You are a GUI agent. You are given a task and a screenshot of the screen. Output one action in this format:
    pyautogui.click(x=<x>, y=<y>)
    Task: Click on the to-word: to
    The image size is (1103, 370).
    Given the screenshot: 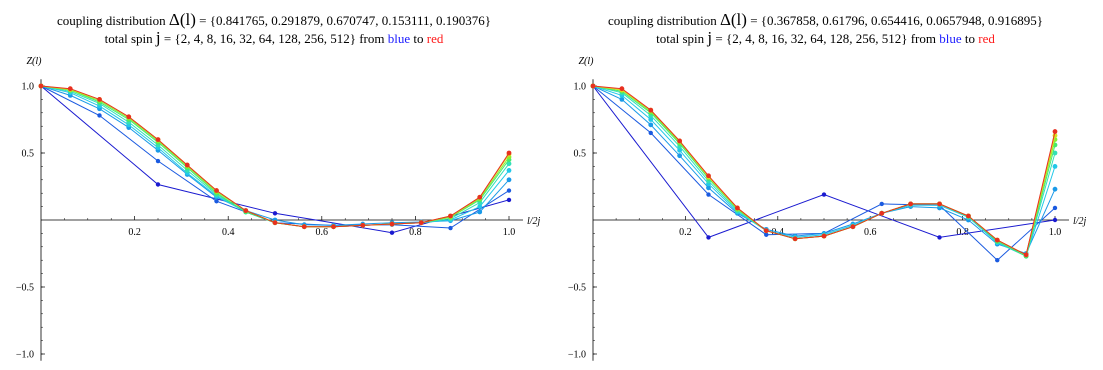 What is the action you would take?
    pyautogui.click(x=970, y=38)
    